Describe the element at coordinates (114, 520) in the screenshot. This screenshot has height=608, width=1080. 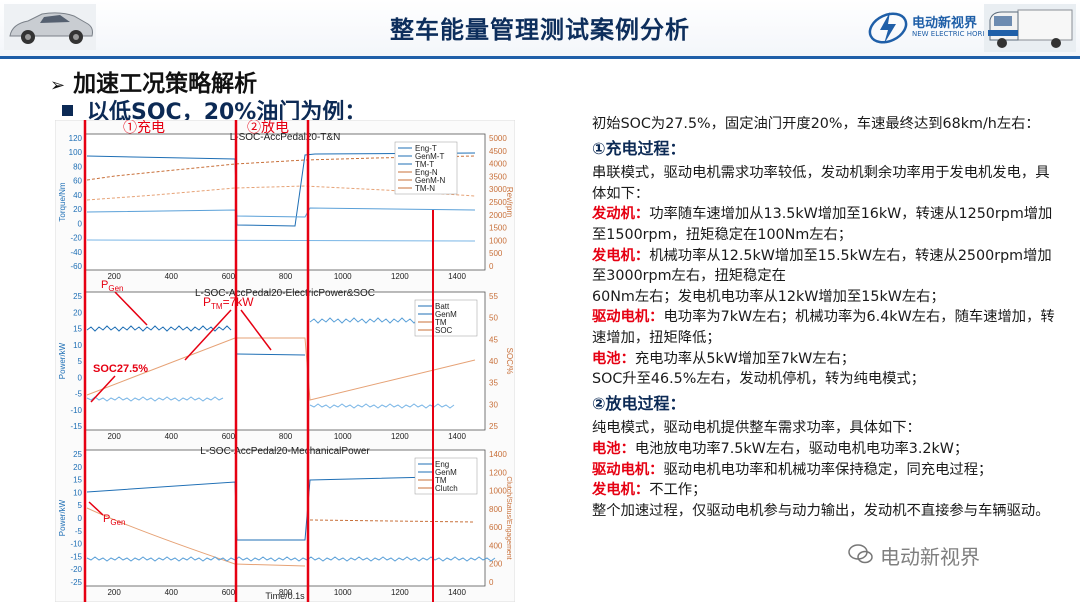
I see `pgen-annotation-2: PGen` at that location.